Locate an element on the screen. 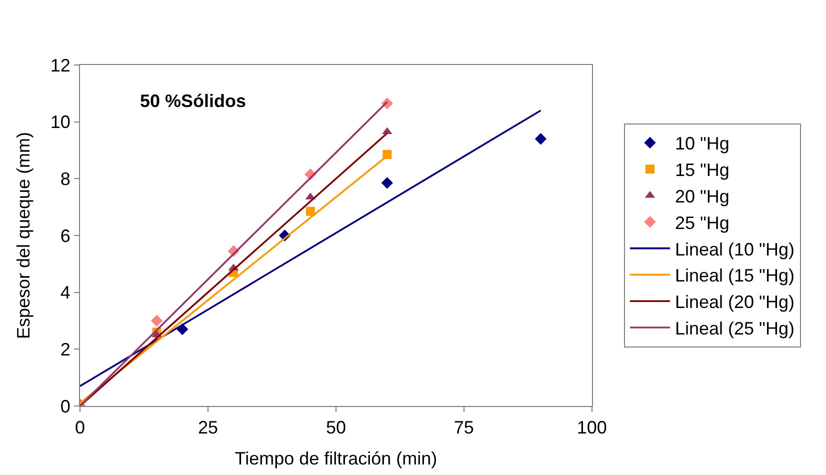 This screenshot has width=826, height=475. y-tick-label: 10 is located at coordinates (60, 122).